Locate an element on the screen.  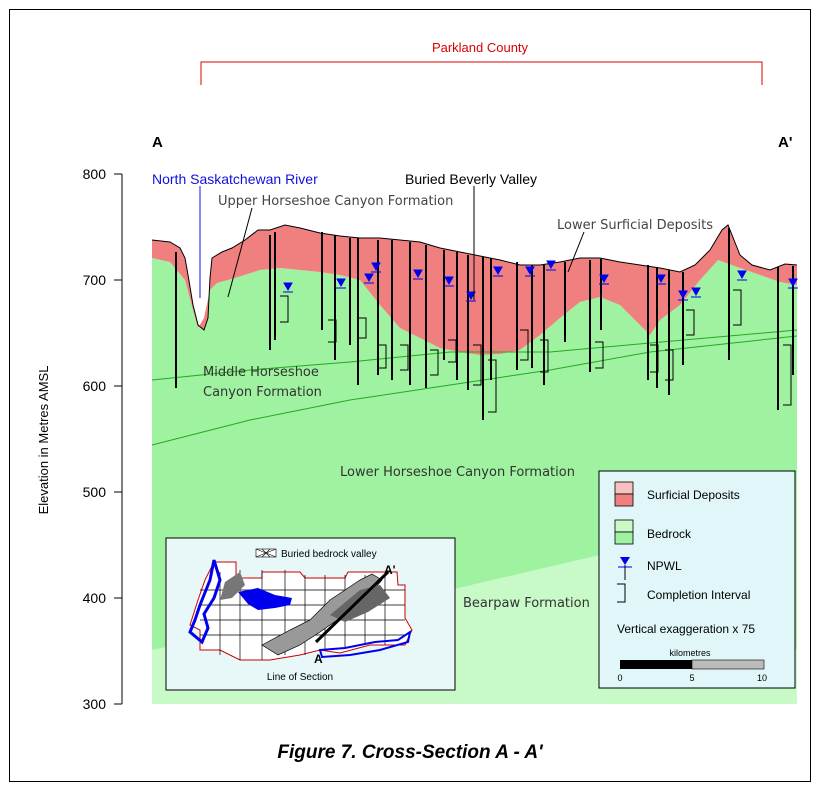
y-tick-label: 700 is located at coordinates (95, 280).